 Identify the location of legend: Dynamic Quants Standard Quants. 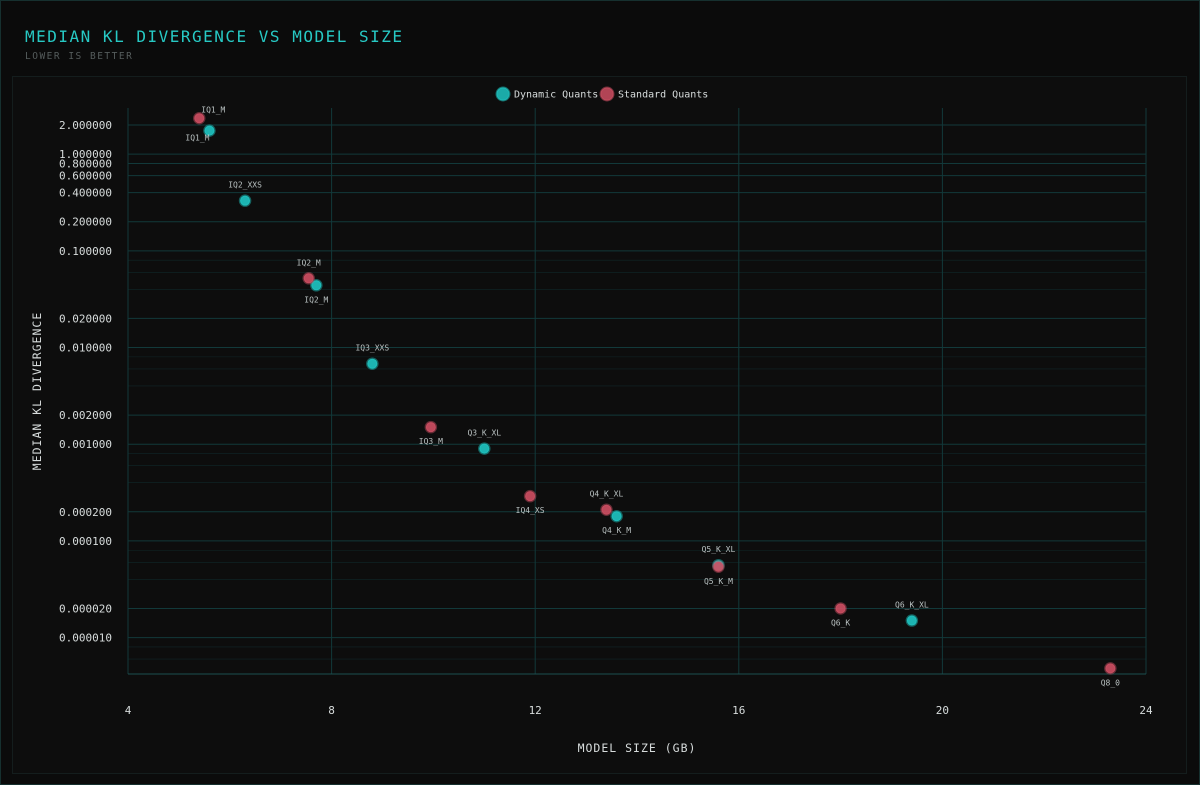
(601, 94).